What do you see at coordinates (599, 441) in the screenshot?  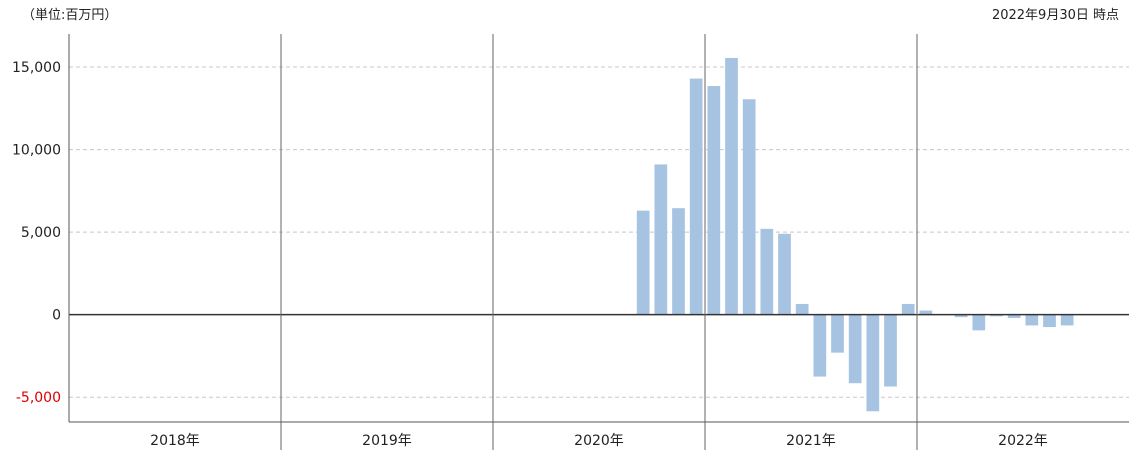 I see `x-year-label: 2020年` at bounding box center [599, 441].